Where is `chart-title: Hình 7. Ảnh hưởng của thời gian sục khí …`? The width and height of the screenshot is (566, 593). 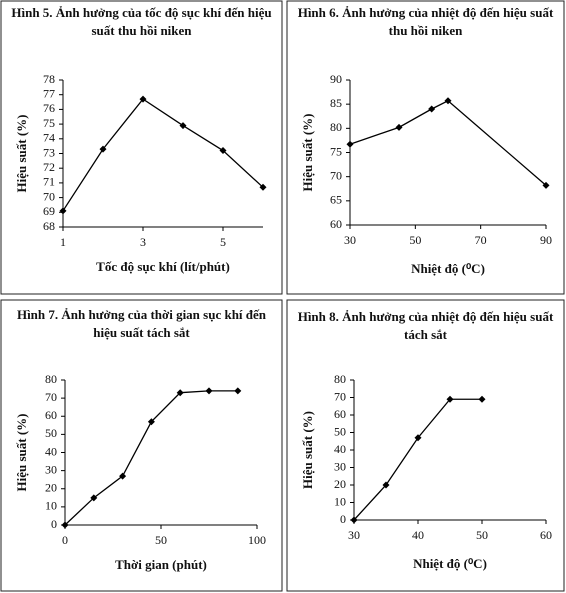
chart-title: Hình 7. Ảnh hưởng của thời gian sục khí … is located at coordinates (141, 323).